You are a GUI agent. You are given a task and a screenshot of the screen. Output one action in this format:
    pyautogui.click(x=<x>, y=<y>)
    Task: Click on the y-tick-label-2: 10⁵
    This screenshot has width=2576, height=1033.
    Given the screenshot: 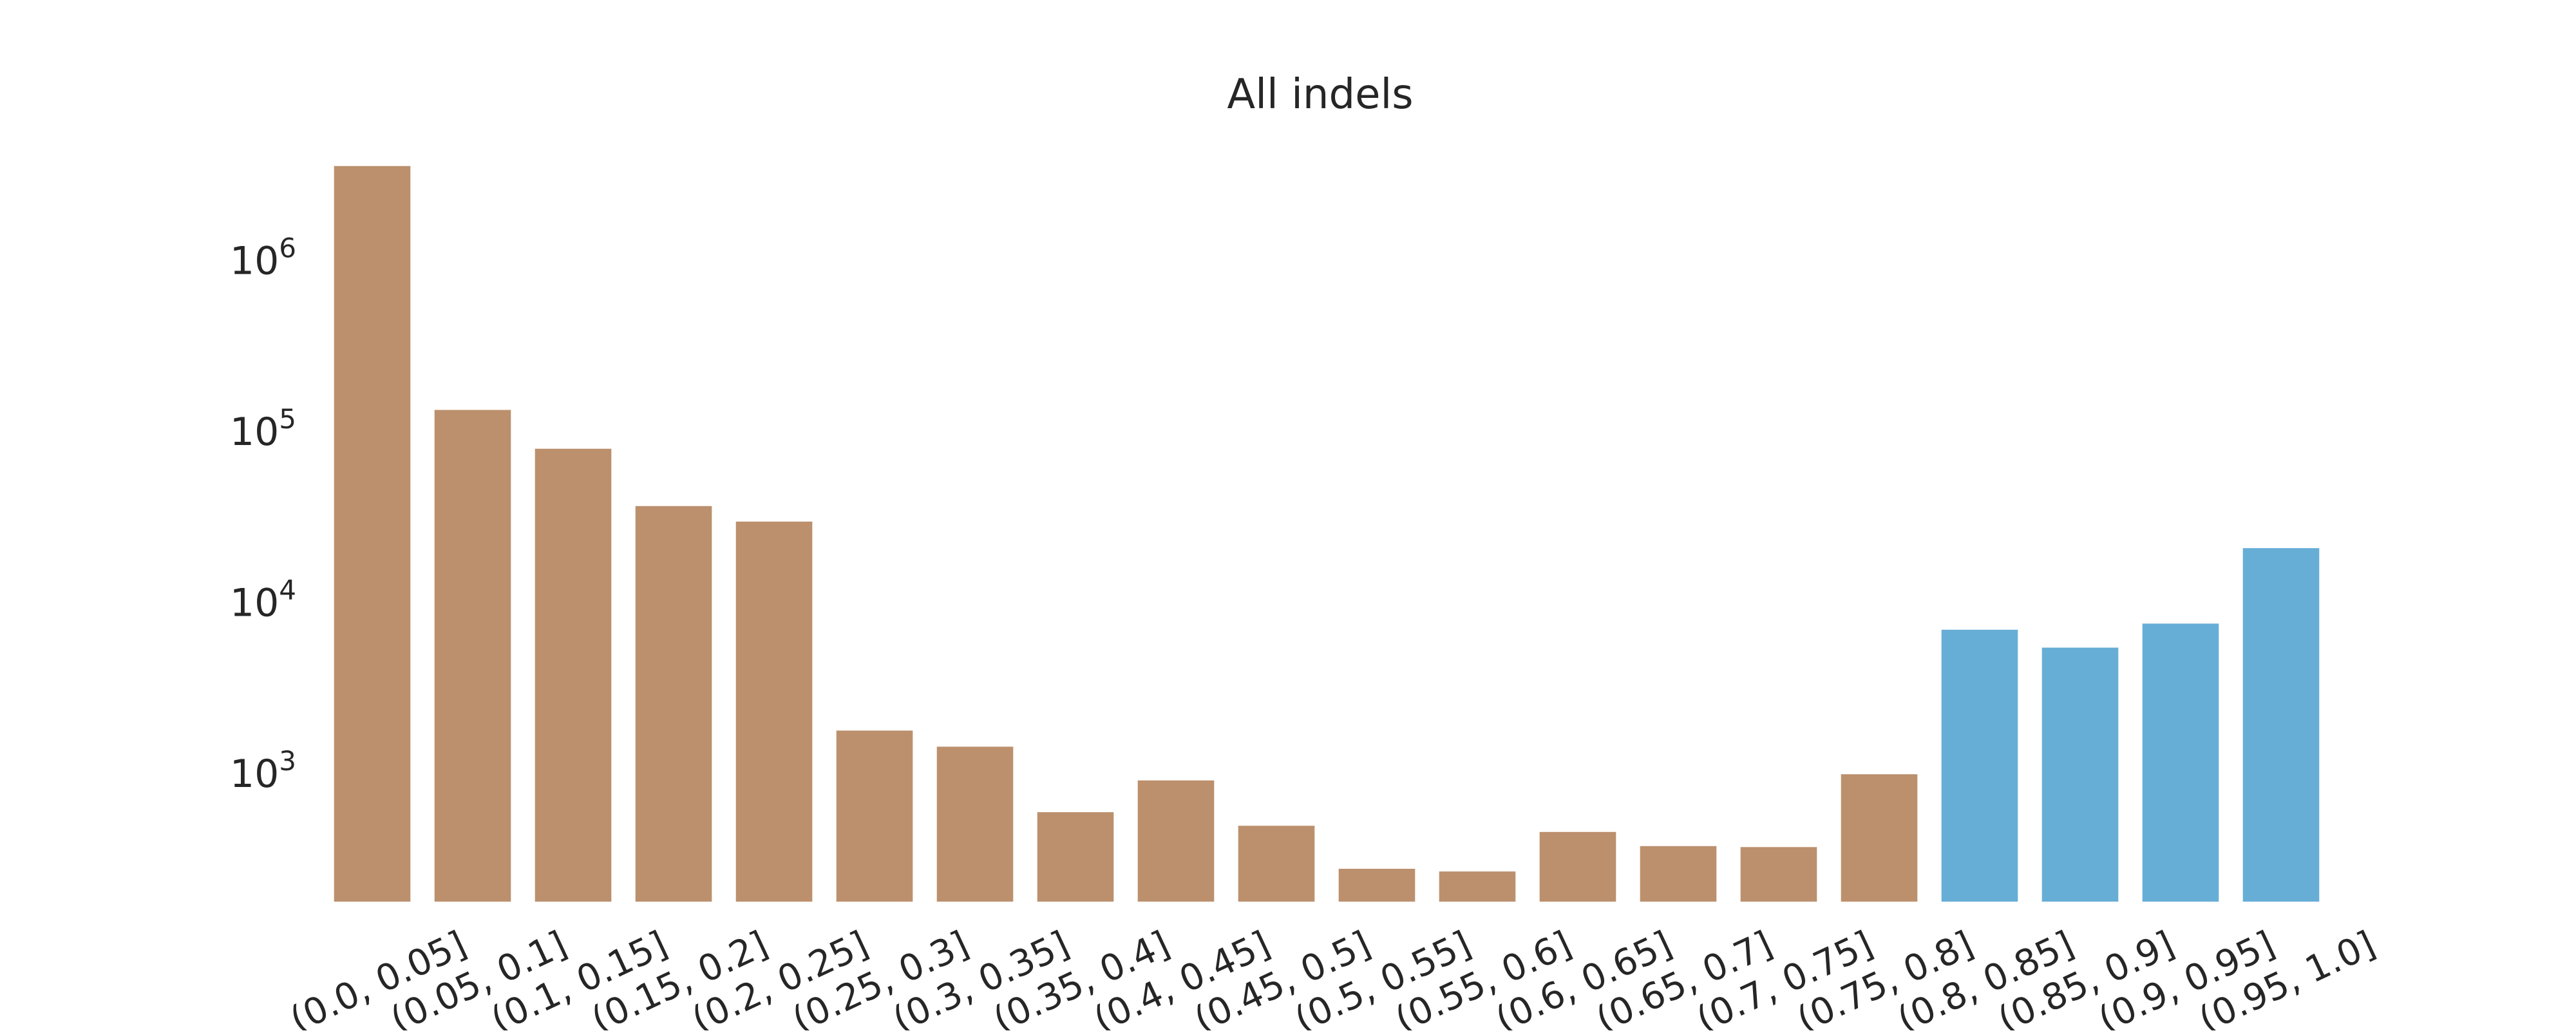 What is the action you would take?
    pyautogui.click(x=263, y=429)
    